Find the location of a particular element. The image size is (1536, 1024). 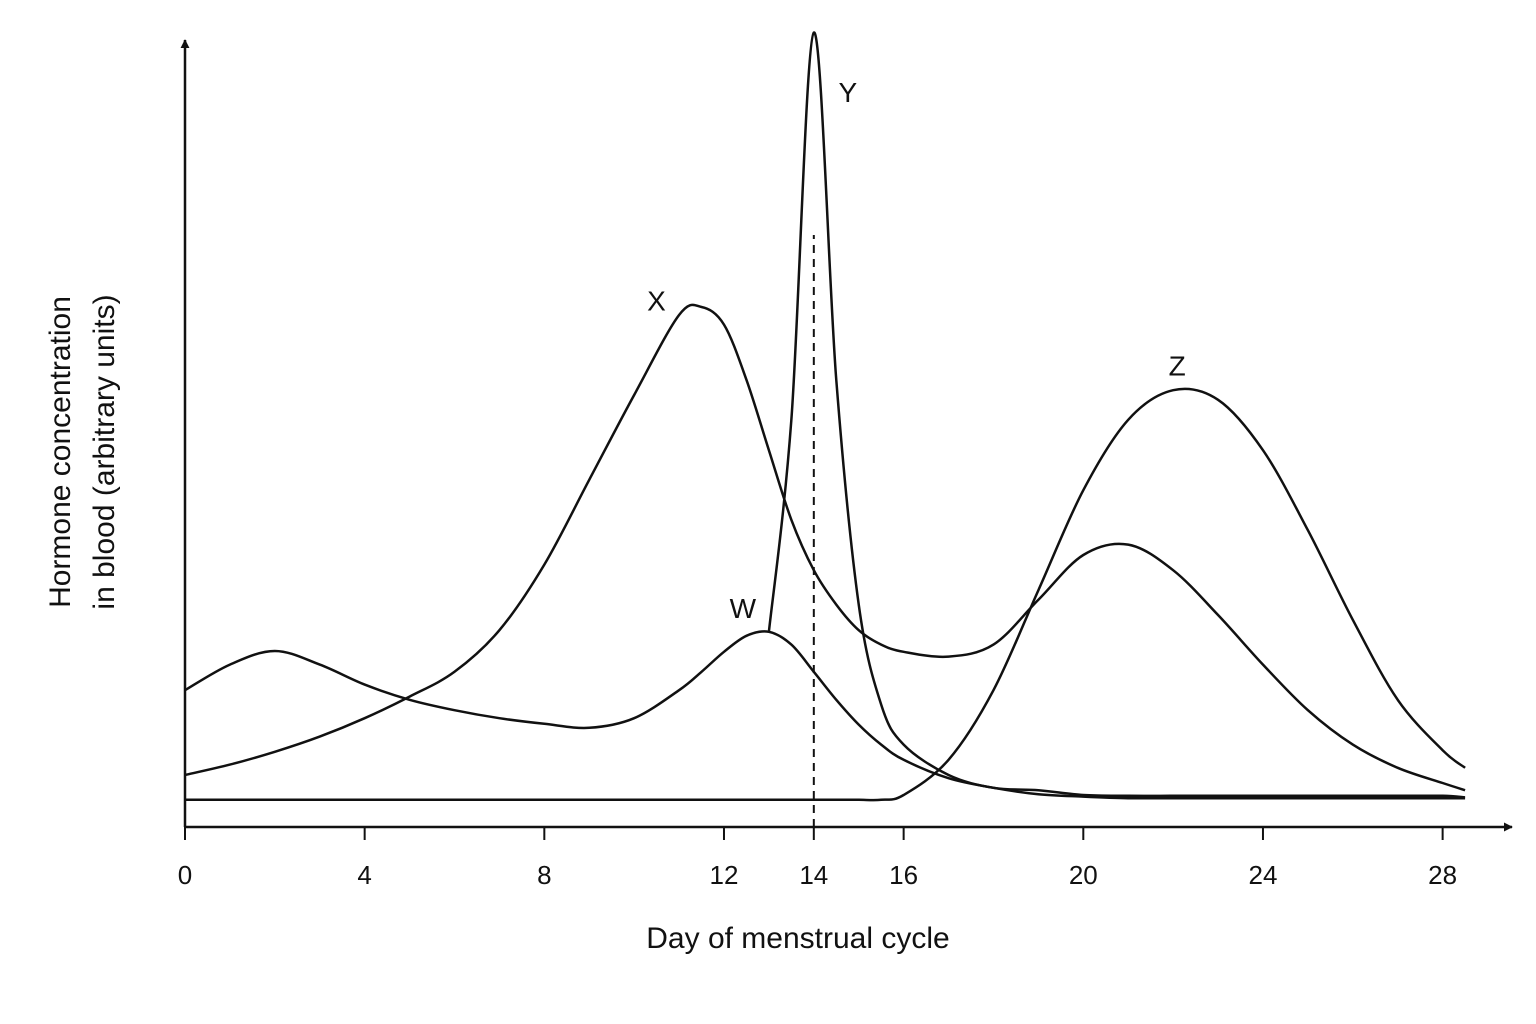

x-tick-label: 24 is located at coordinates (1263, 875).